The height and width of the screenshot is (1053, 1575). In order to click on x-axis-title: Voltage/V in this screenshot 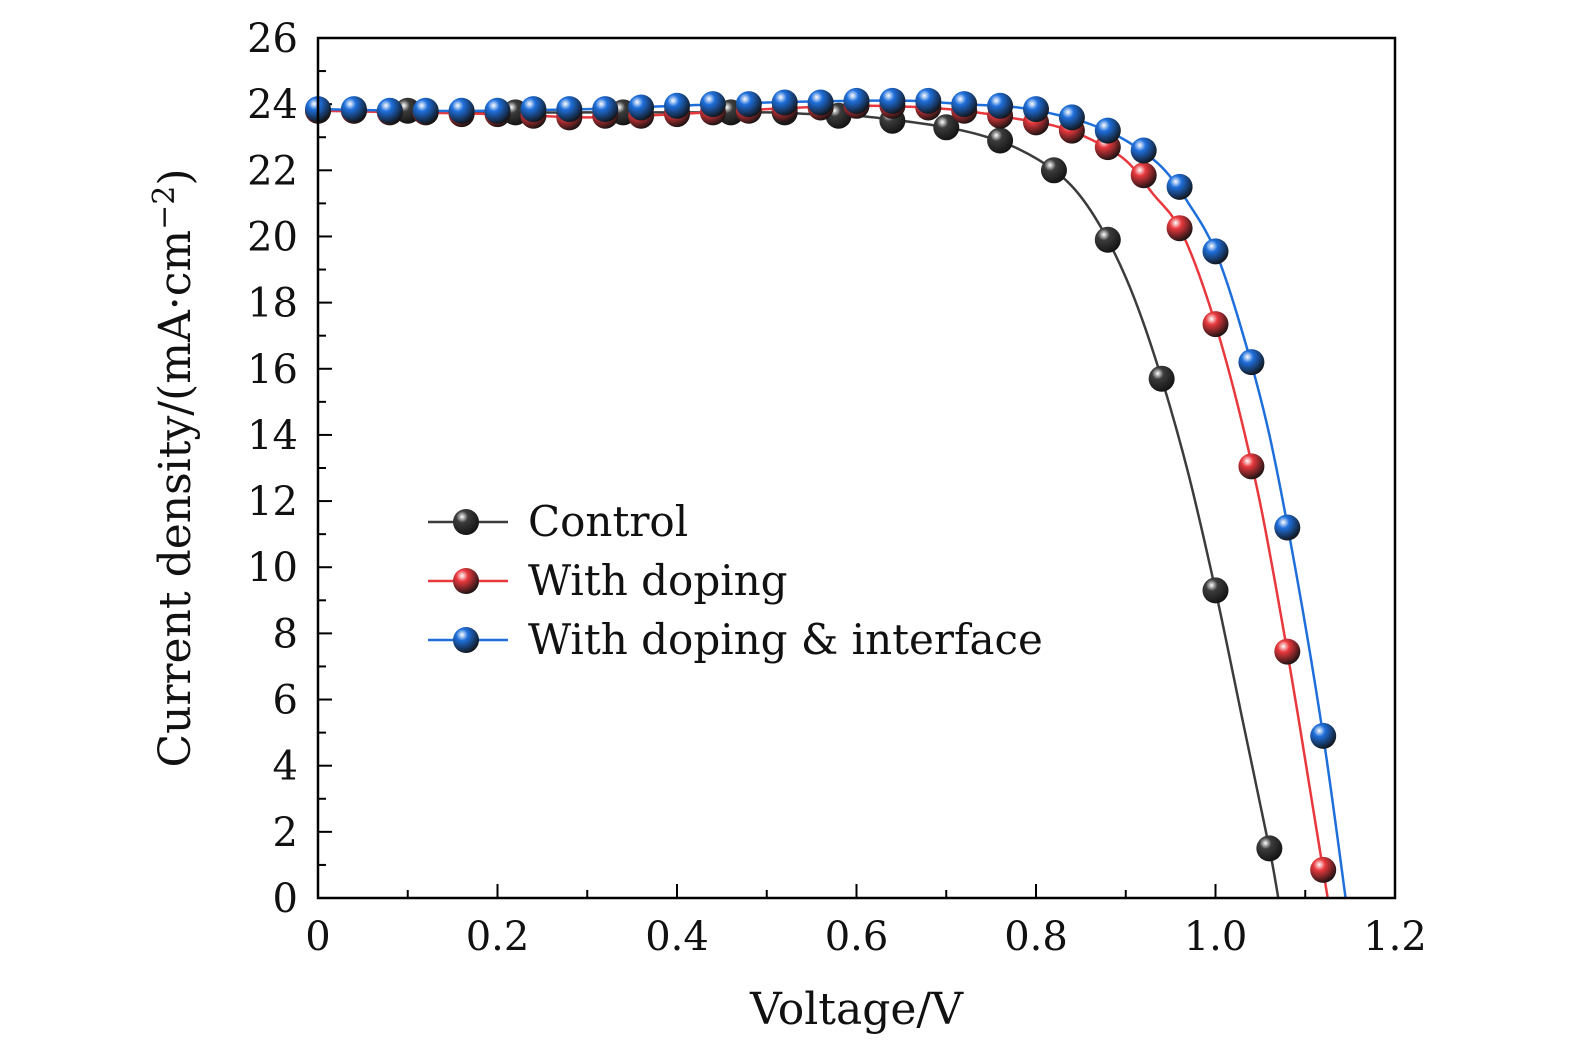, I will do `click(856, 1009)`.